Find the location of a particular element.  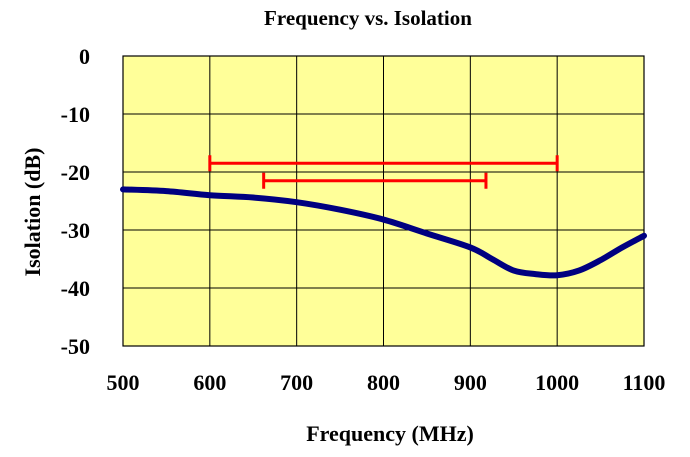

x-tick-label: 1000 is located at coordinates (557, 382).